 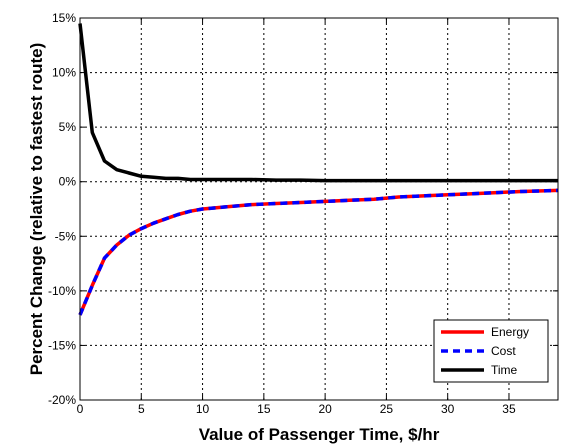 I want to click on y-tick-label: 0%, so click(x=68, y=182).